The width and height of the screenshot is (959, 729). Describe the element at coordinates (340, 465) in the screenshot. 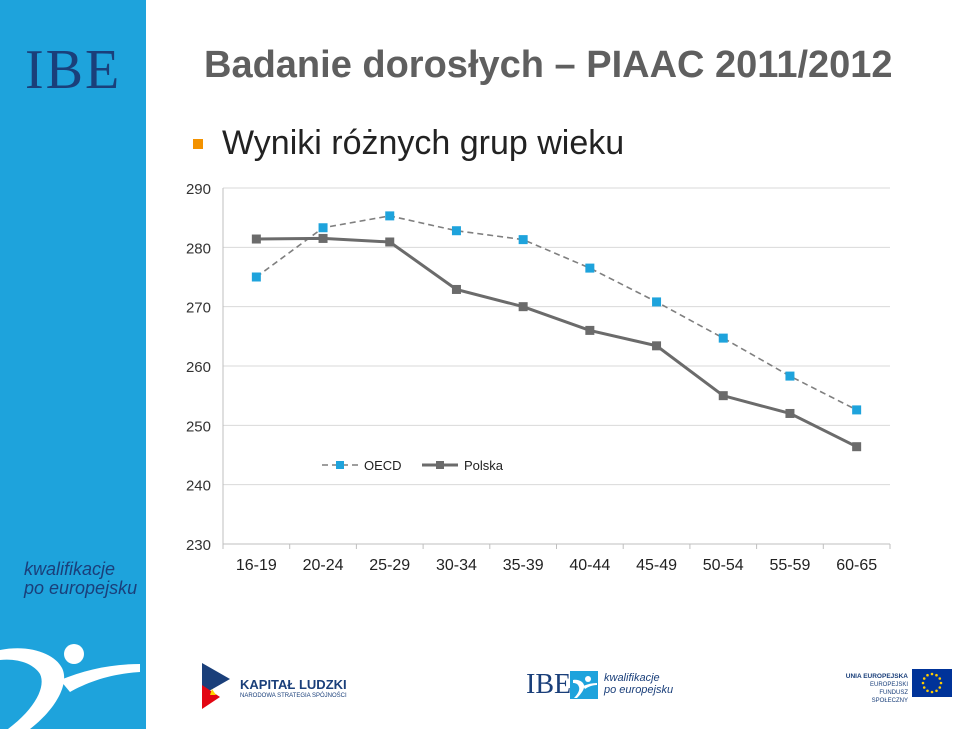

I see `legend-marker-oecd` at that location.